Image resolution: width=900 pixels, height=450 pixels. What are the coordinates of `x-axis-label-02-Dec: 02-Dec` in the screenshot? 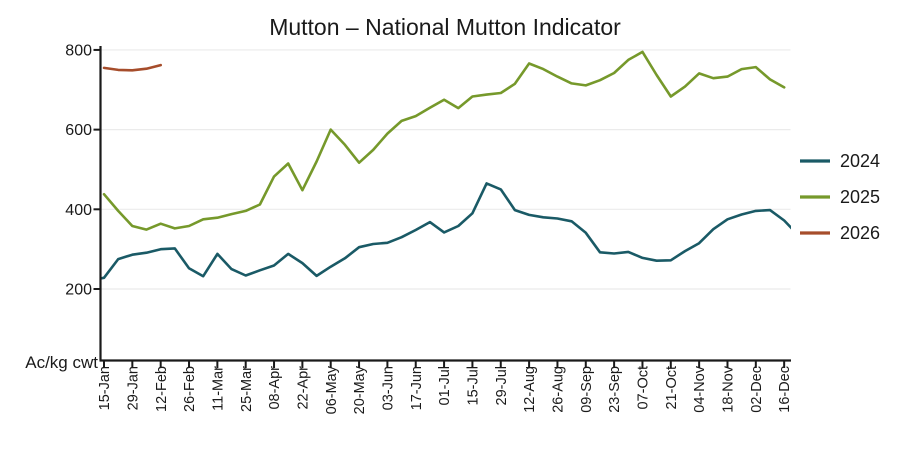 It's located at (757, 389).